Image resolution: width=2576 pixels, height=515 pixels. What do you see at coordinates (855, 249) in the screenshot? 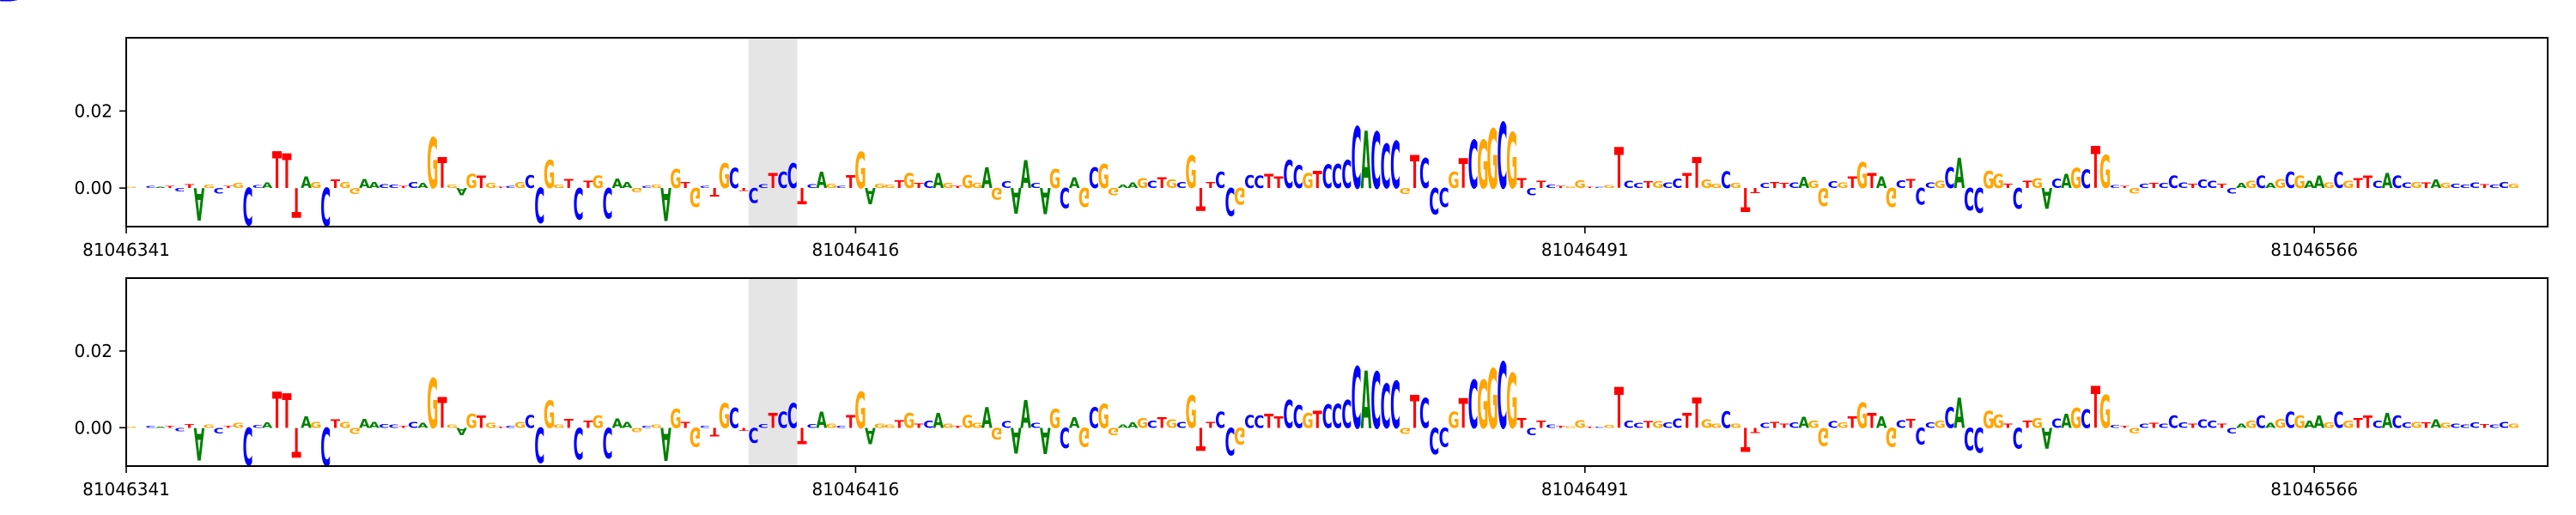
I see `x-tick-label: 81046416` at bounding box center [855, 249].